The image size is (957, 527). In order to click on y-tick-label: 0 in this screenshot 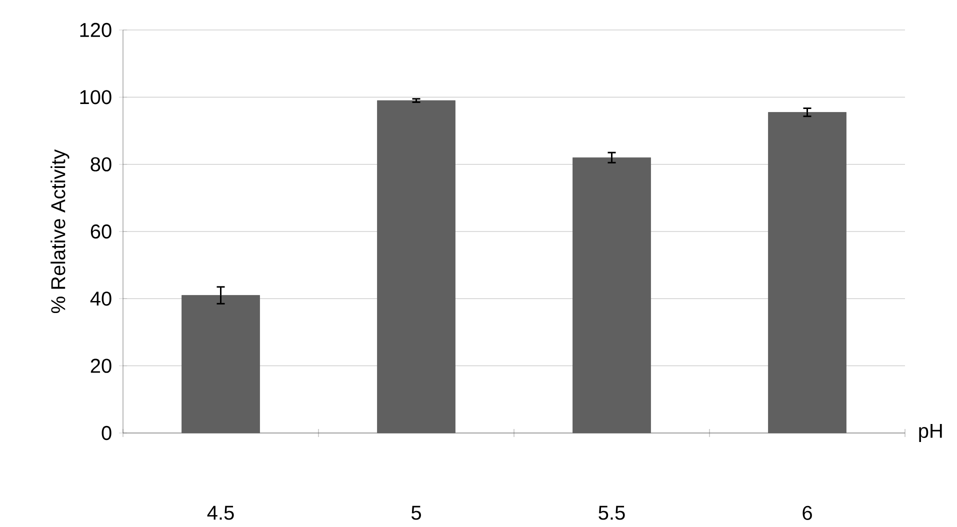, I will do `click(107, 433)`.